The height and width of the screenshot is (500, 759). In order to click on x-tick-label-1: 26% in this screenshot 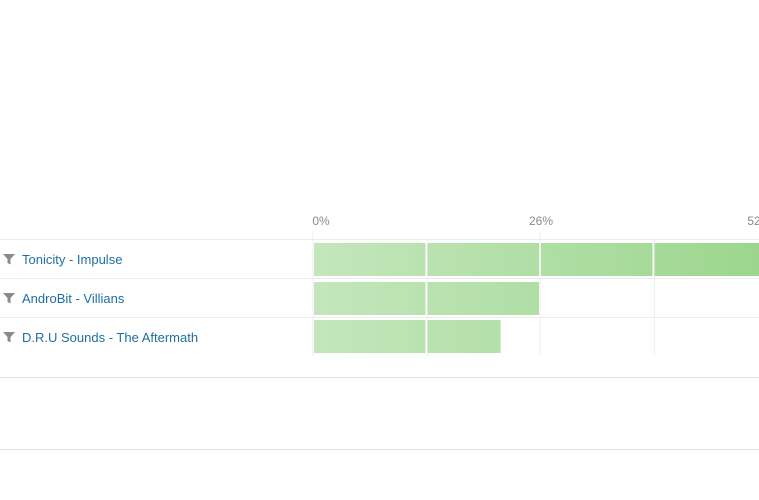, I will do `click(541, 221)`.